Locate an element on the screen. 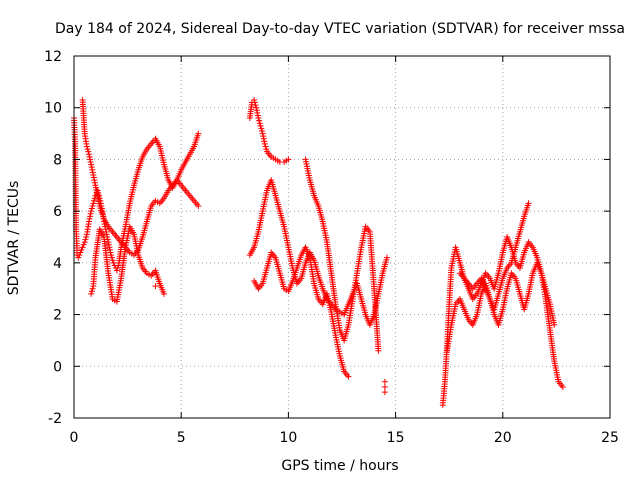  x-tick-label: 20 is located at coordinates (503, 438).